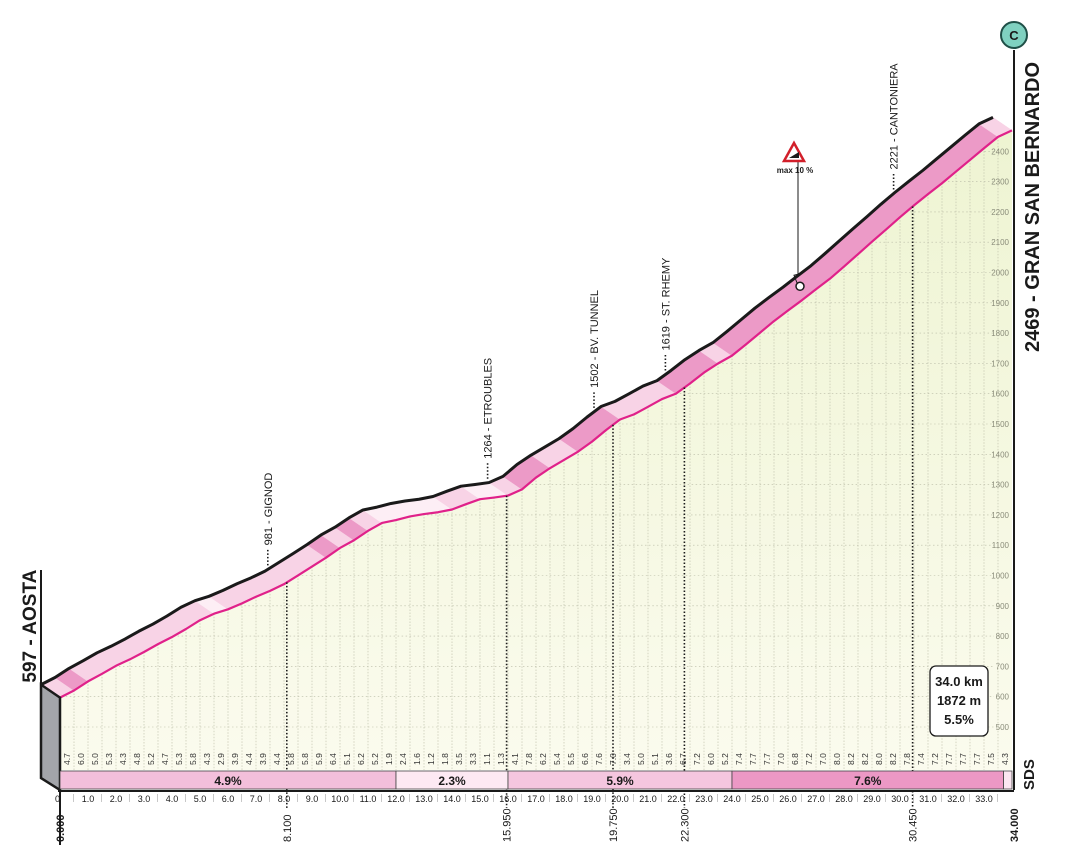 The height and width of the screenshot is (852, 1078). I want to click on y-tick-label: 1000, so click(1000, 576).